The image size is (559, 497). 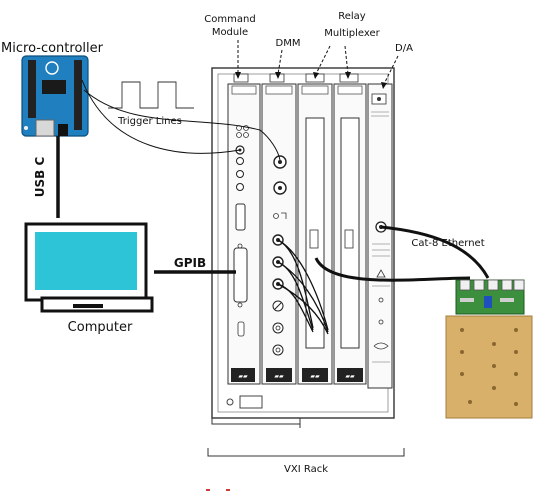 What do you see at coordinates (507, 300) in the screenshot?
I see `breakout-component` at bounding box center [507, 300].